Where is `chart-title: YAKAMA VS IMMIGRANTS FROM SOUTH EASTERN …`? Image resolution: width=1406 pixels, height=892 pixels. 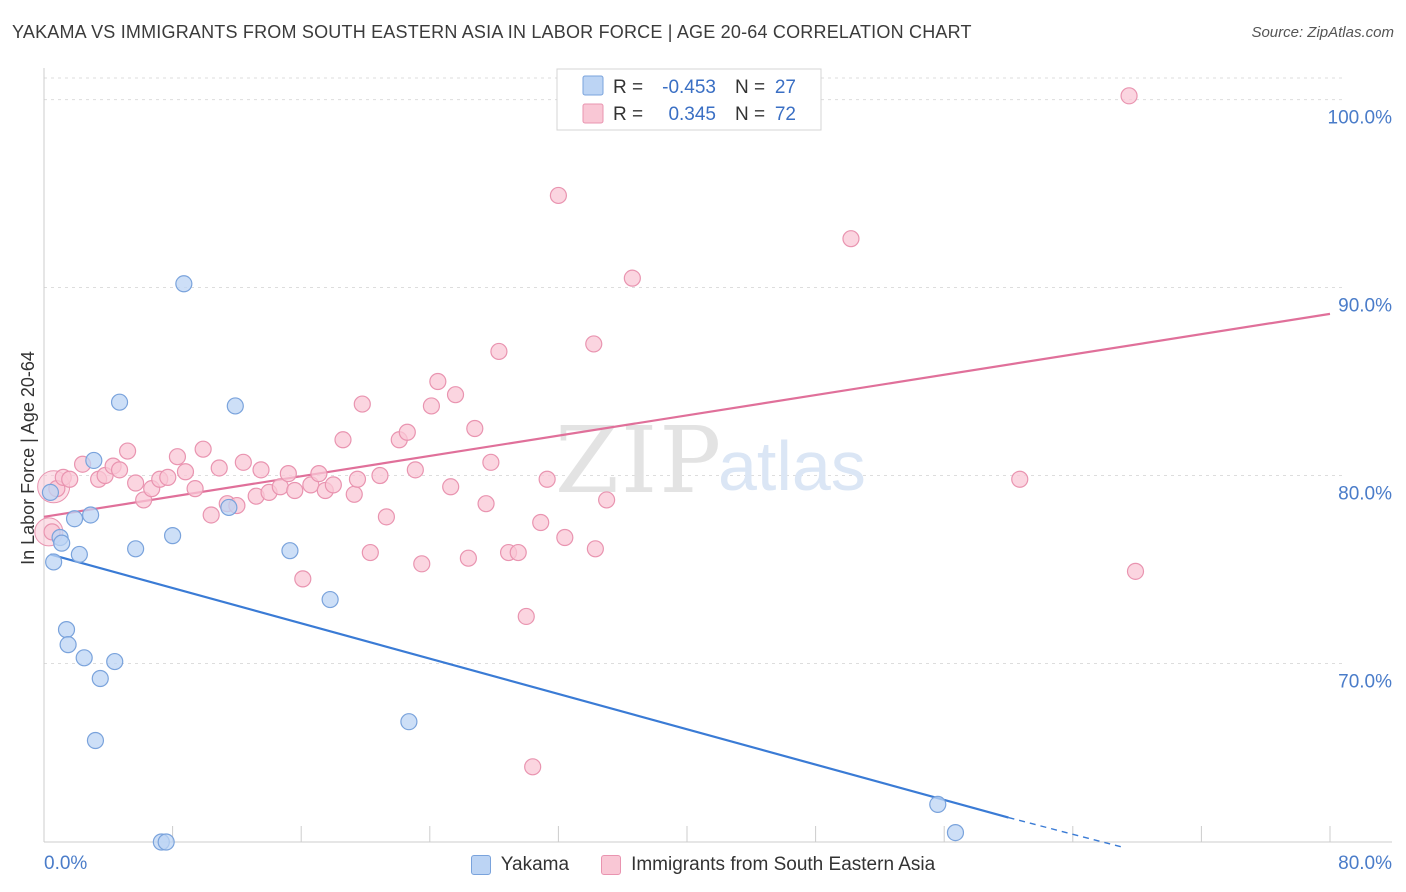
chart-title: YAKAMA VS IMMIGRANTS FROM SOUTH EASTERN … is located at coordinates (492, 32).